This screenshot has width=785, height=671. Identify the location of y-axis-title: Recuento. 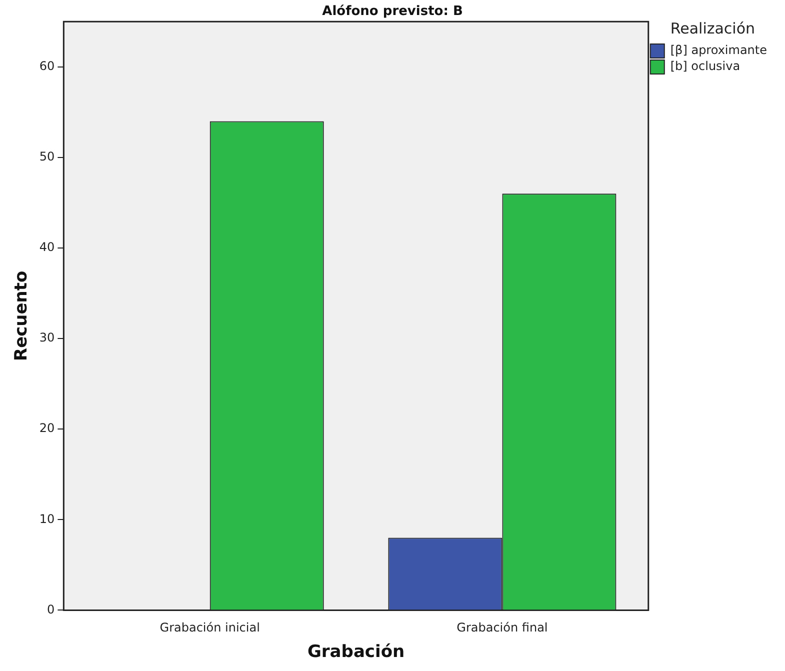
(22, 316).